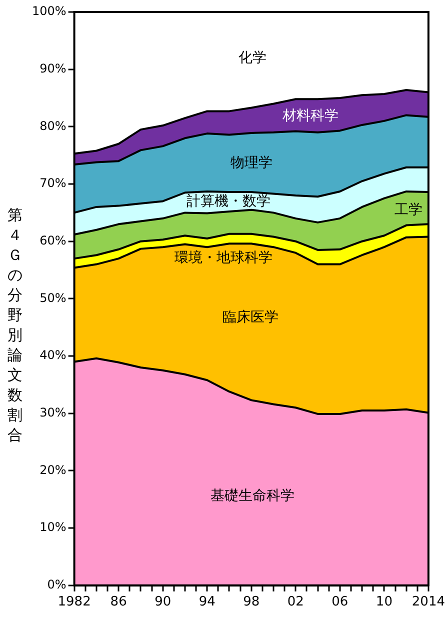  What do you see at coordinates (429, 602) in the screenshot?
I see `x-tick-label: 2014` at bounding box center [429, 602].